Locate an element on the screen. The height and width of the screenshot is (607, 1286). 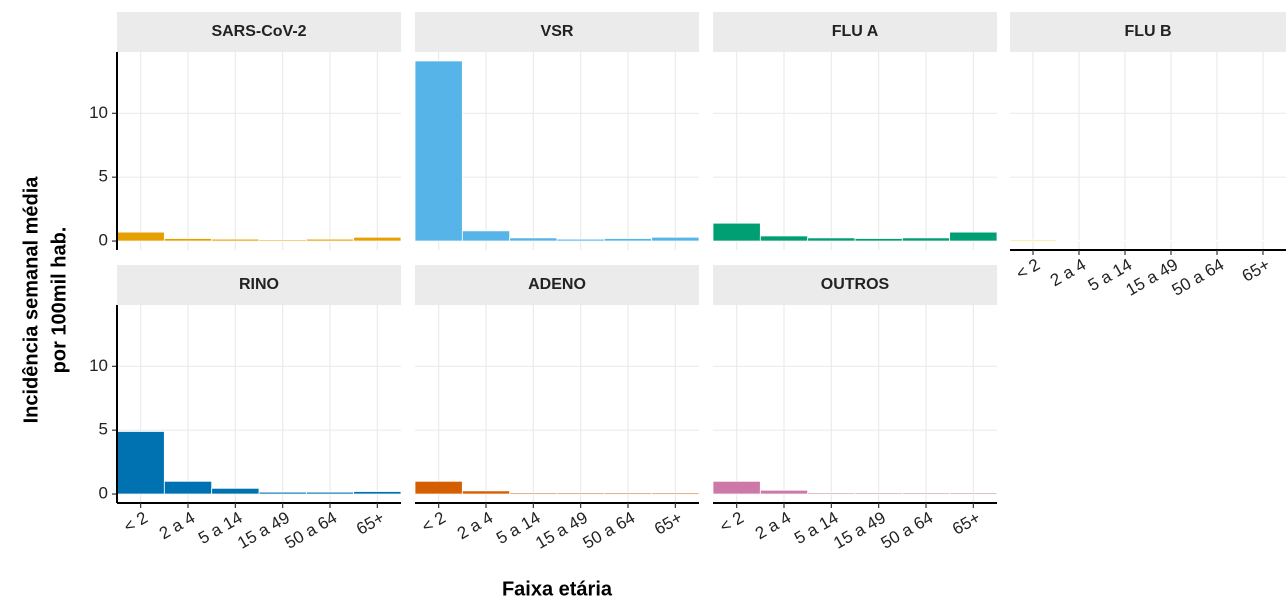
strip-label: FLU B is located at coordinates (1147, 31).